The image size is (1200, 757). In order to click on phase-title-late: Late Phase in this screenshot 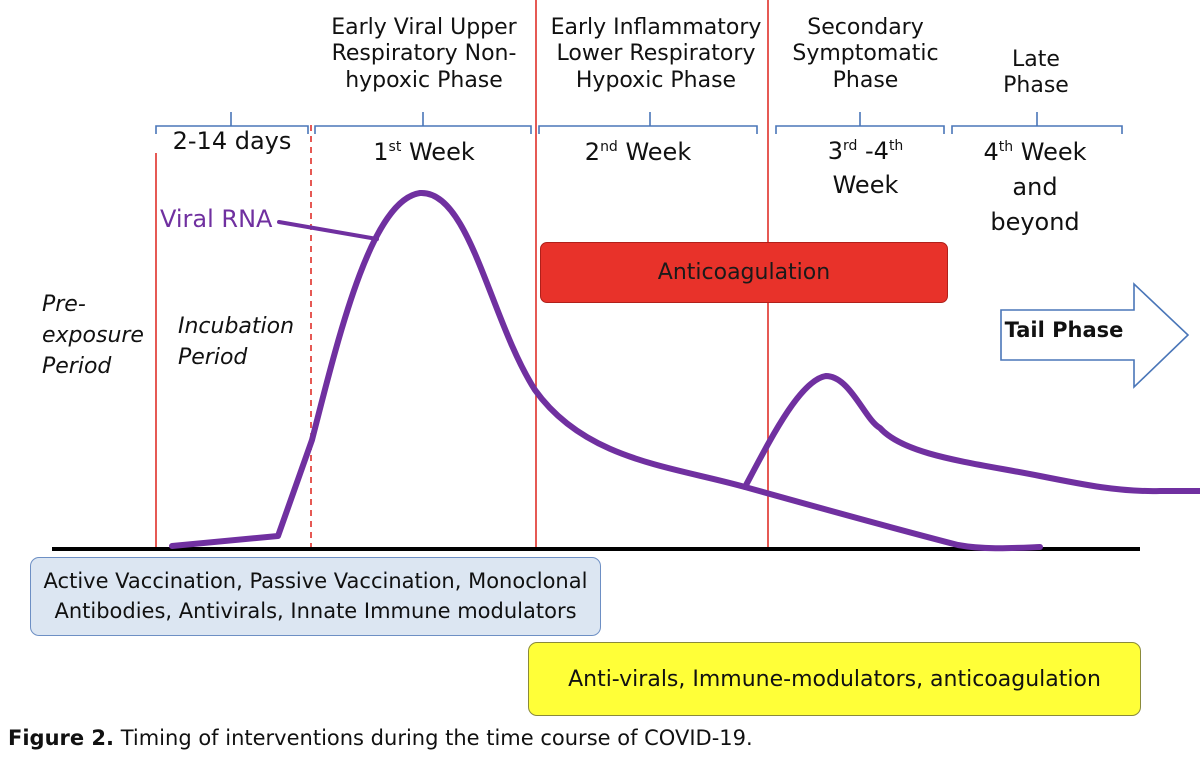, I will do `click(1036, 73)`.